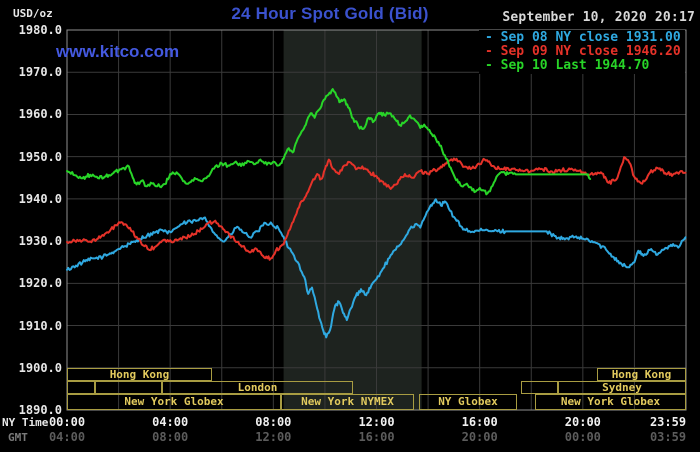 This screenshot has height=452, width=700. Describe the element at coordinates (40, 114) in the screenshot. I see `y-tick-label: 1960.0` at that location.